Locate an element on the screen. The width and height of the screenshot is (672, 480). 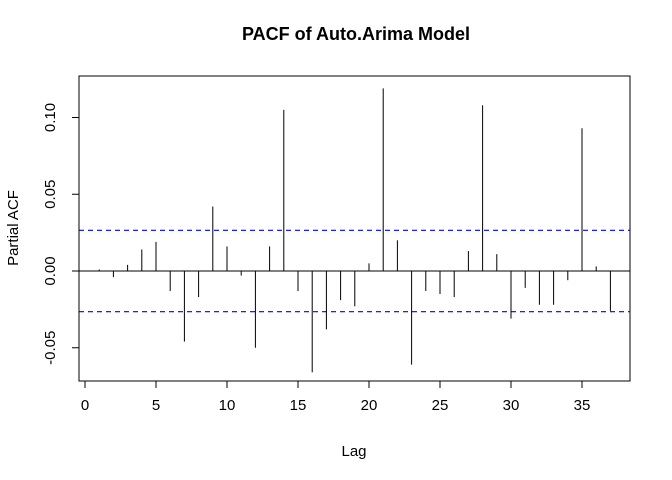
y-tick-label: 0.05 is located at coordinates (50, 194).